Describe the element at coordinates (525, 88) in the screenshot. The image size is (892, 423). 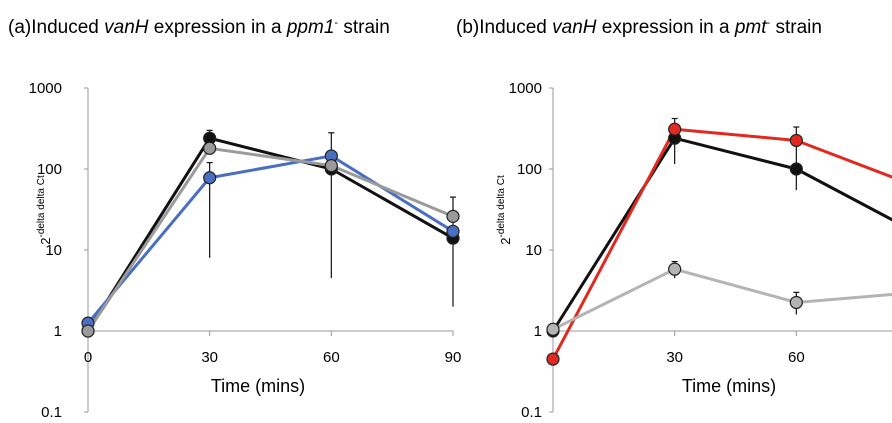
I see `panel-b-y-tick-label: 1000` at that location.